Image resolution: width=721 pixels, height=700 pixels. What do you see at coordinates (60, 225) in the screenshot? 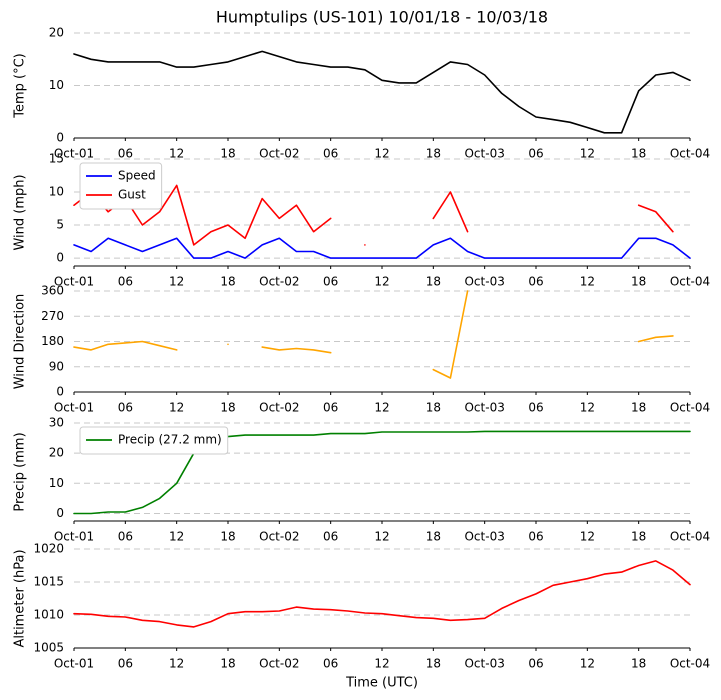
I see `y-tick-label: 5` at bounding box center [60, 225].